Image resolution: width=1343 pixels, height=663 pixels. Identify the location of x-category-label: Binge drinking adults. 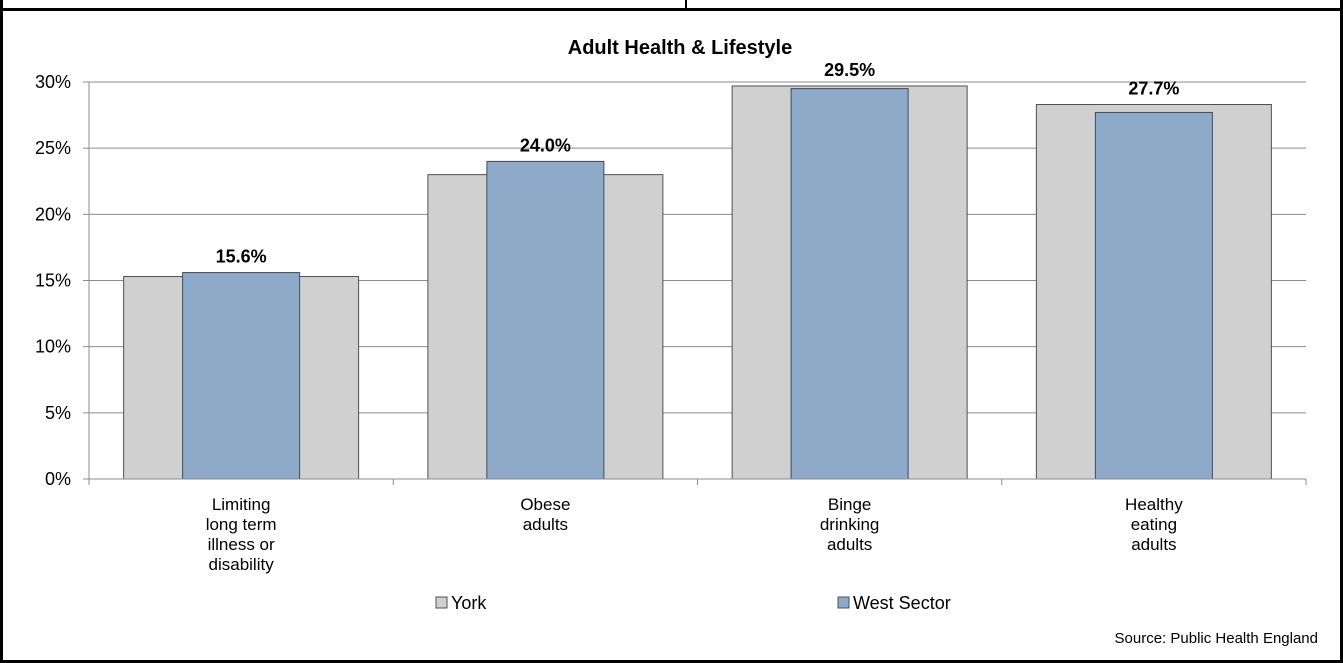
(850, 524).